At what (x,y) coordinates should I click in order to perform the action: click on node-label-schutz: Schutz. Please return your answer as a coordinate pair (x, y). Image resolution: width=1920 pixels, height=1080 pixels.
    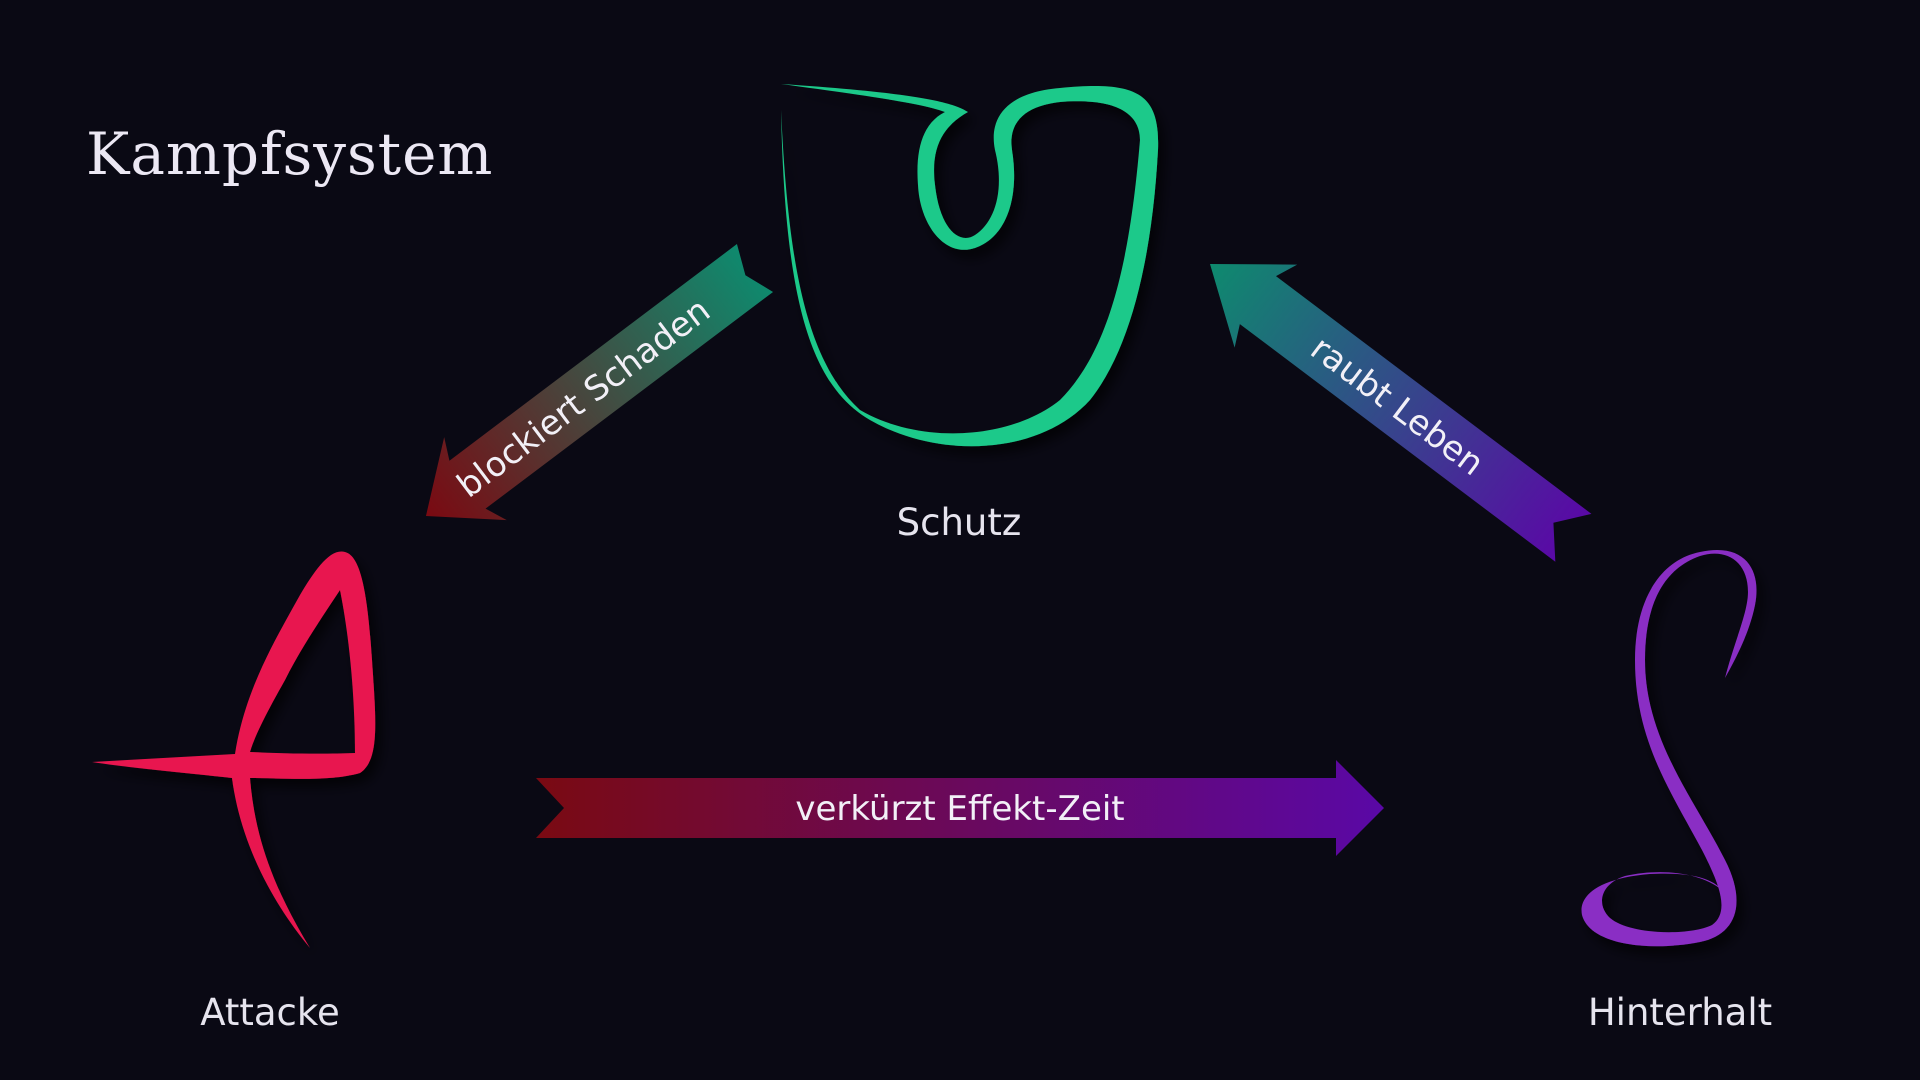
    Looking at the image, I should click on (959, 522).